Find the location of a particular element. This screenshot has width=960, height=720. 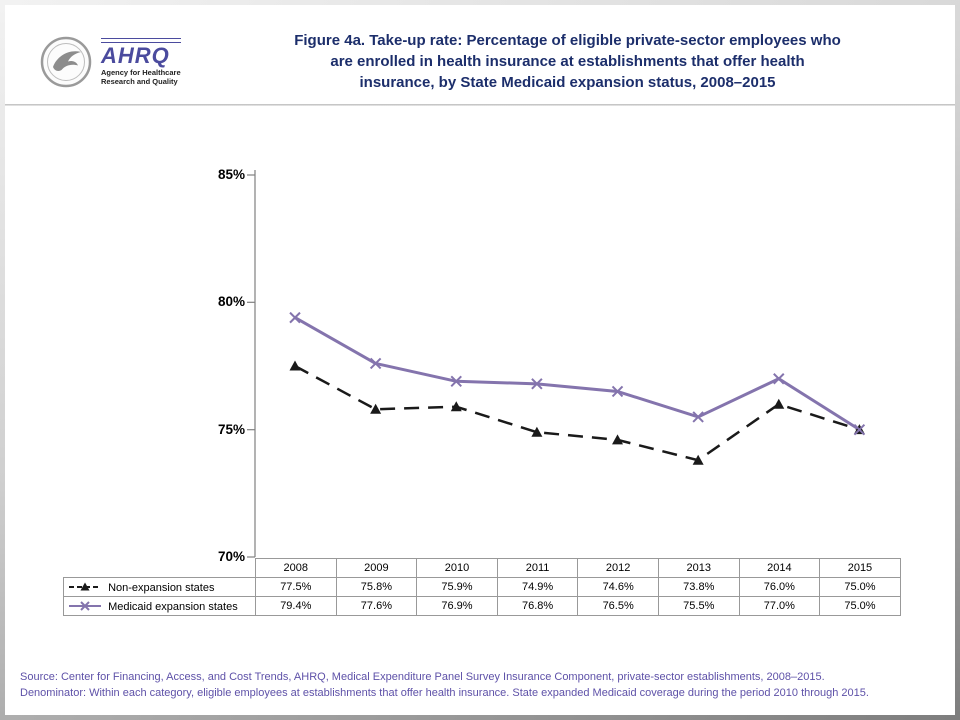

value-cell: 76.0% is located at coordinates (779, 587).